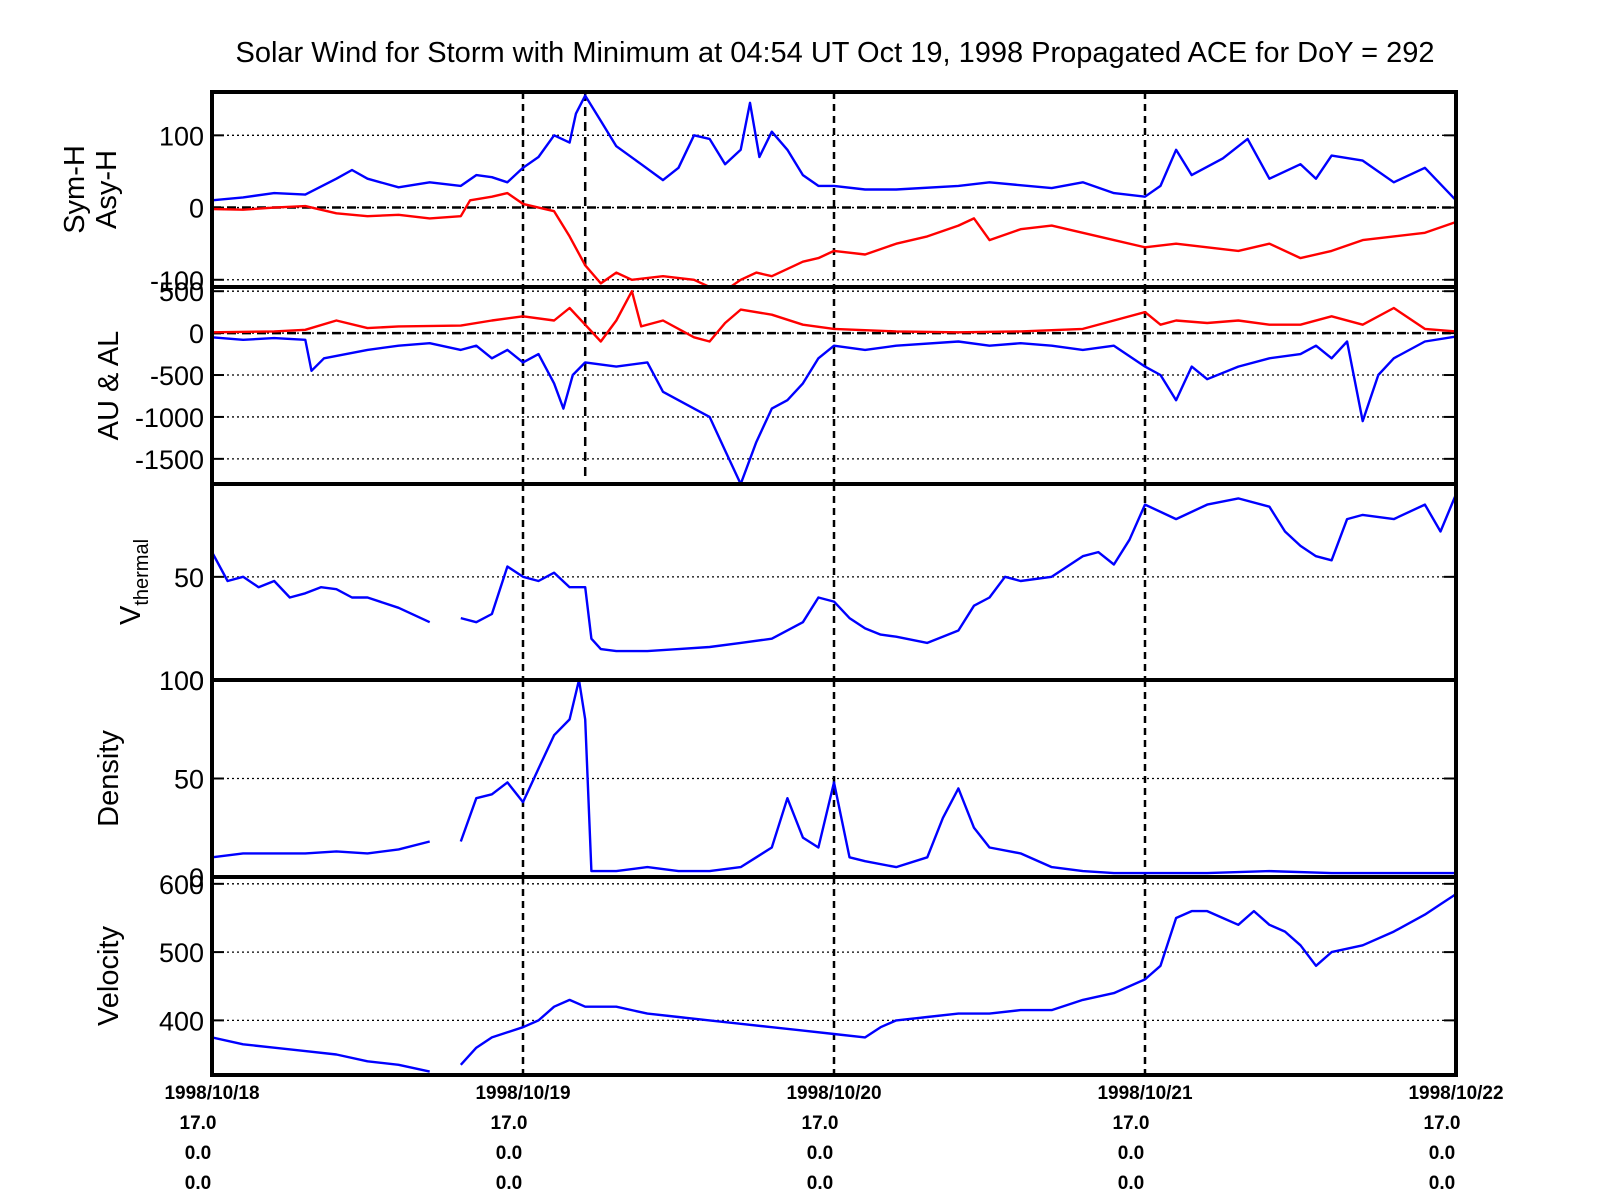 This screenshot has width=1601, height=1200. What do you see at coordinates (181, 1021) in the screenshot?
I see `y-tick-label: 400` at bounding box center [181, 1021].